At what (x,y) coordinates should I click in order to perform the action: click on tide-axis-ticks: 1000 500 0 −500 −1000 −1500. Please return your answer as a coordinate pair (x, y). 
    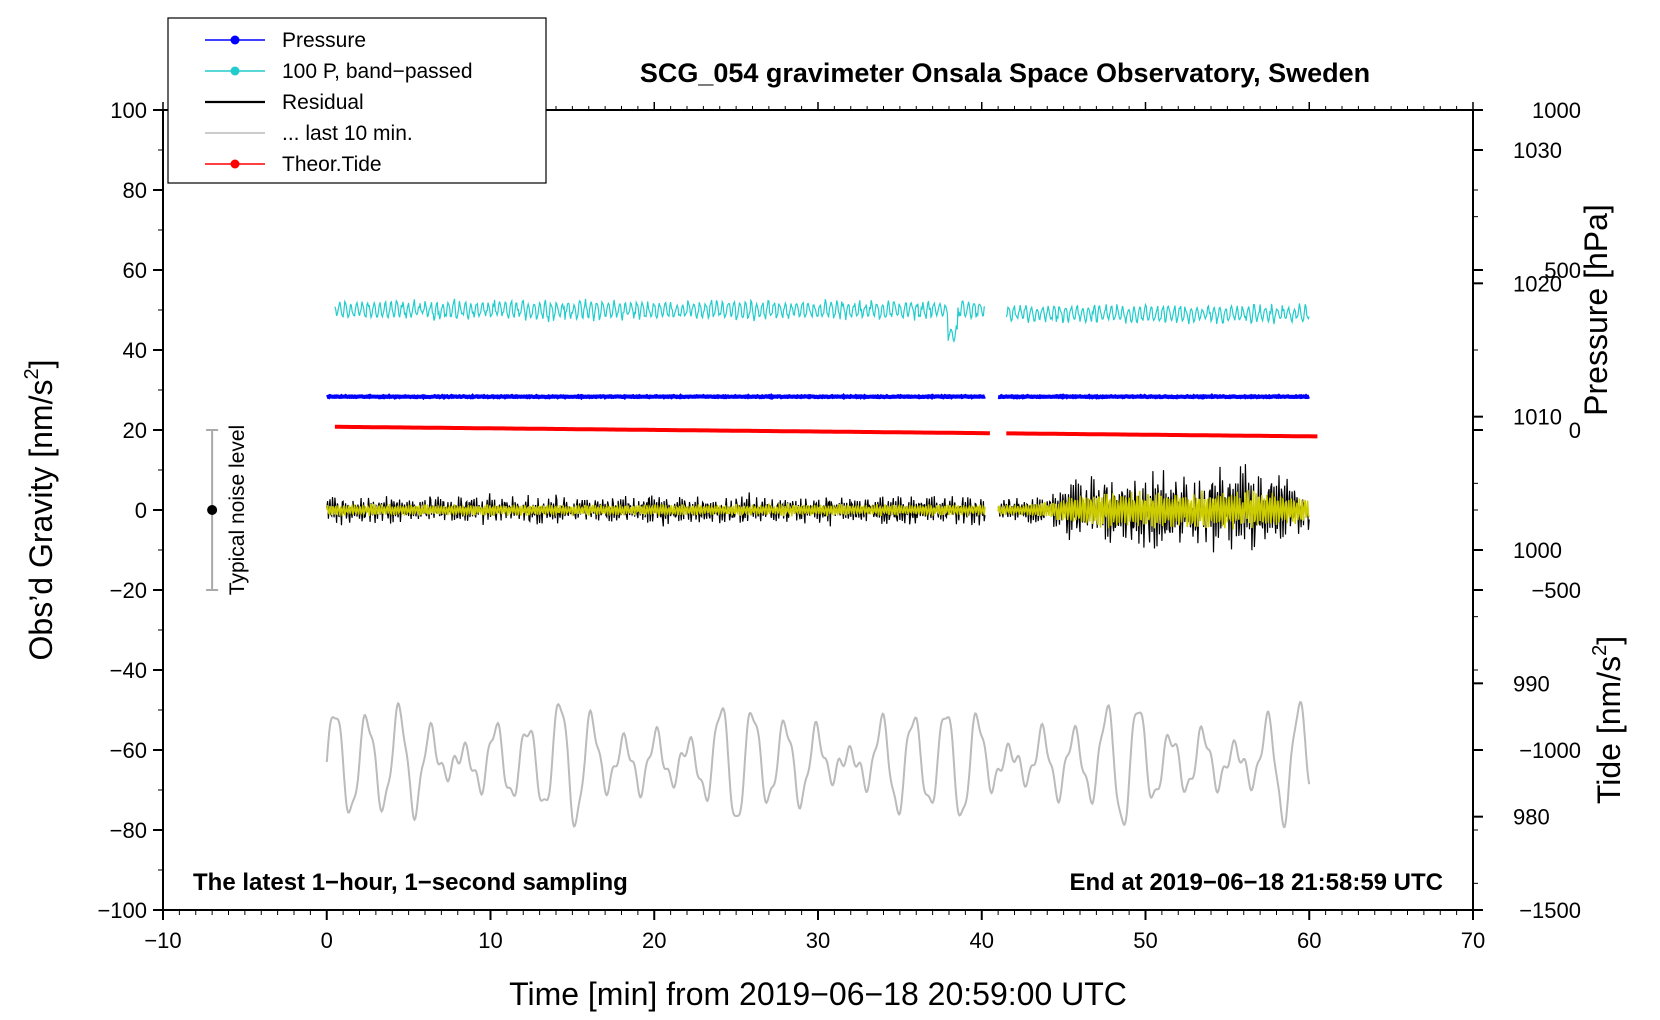
    Looking at the image, I should click on (1527, 510).